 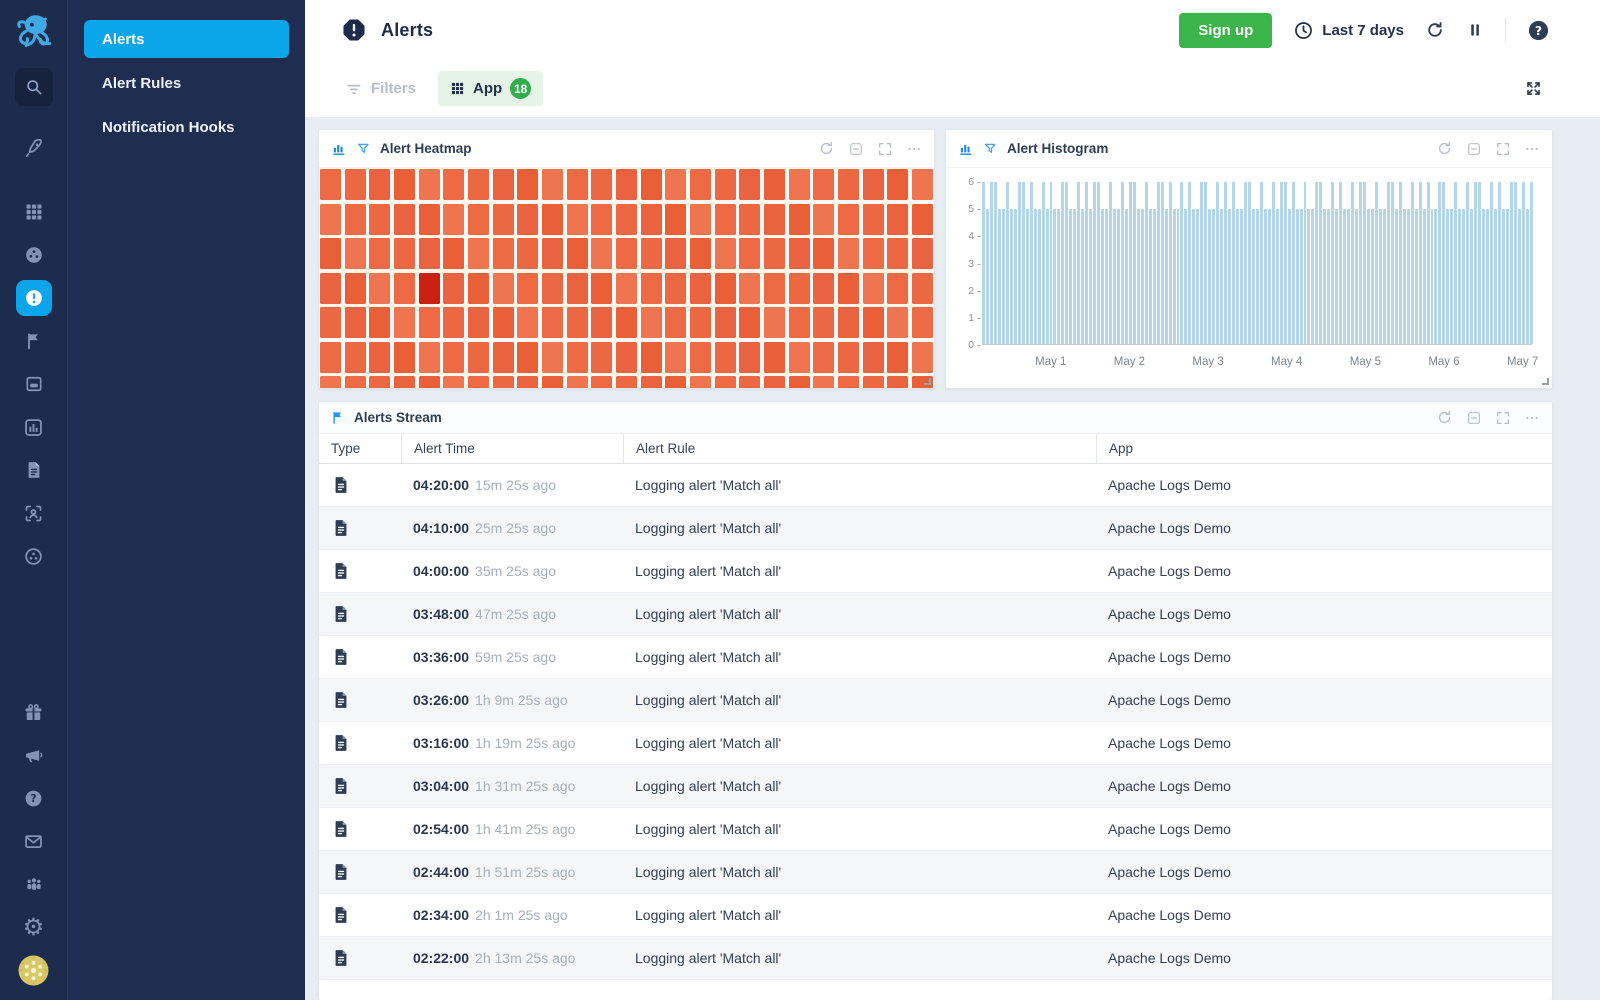 I want to click on panel-more-icon, so click(x=914, y=149).